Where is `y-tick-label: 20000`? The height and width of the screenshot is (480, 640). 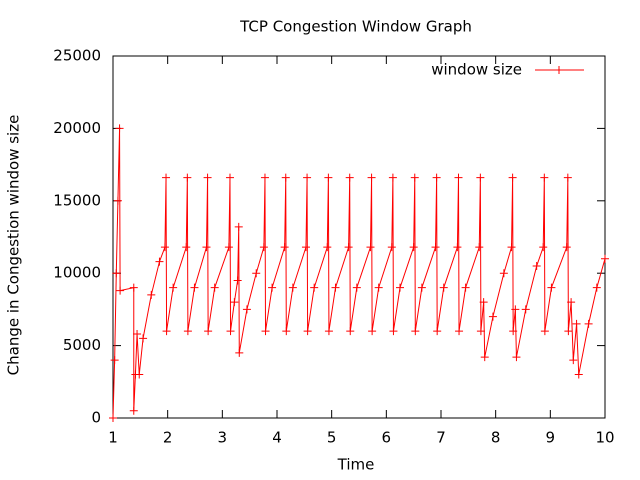
y-tick-label: 20000 is located at coordinates (77, 128).